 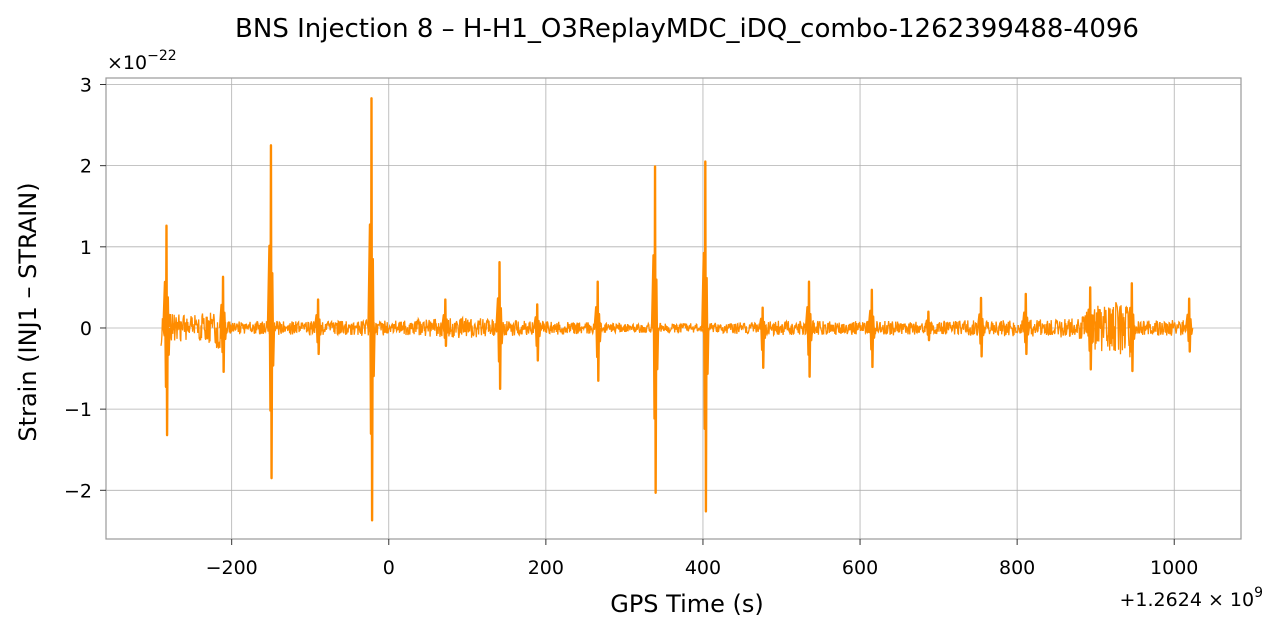 I want to click on x-tick-label: 400, so click(x=703, y=568).